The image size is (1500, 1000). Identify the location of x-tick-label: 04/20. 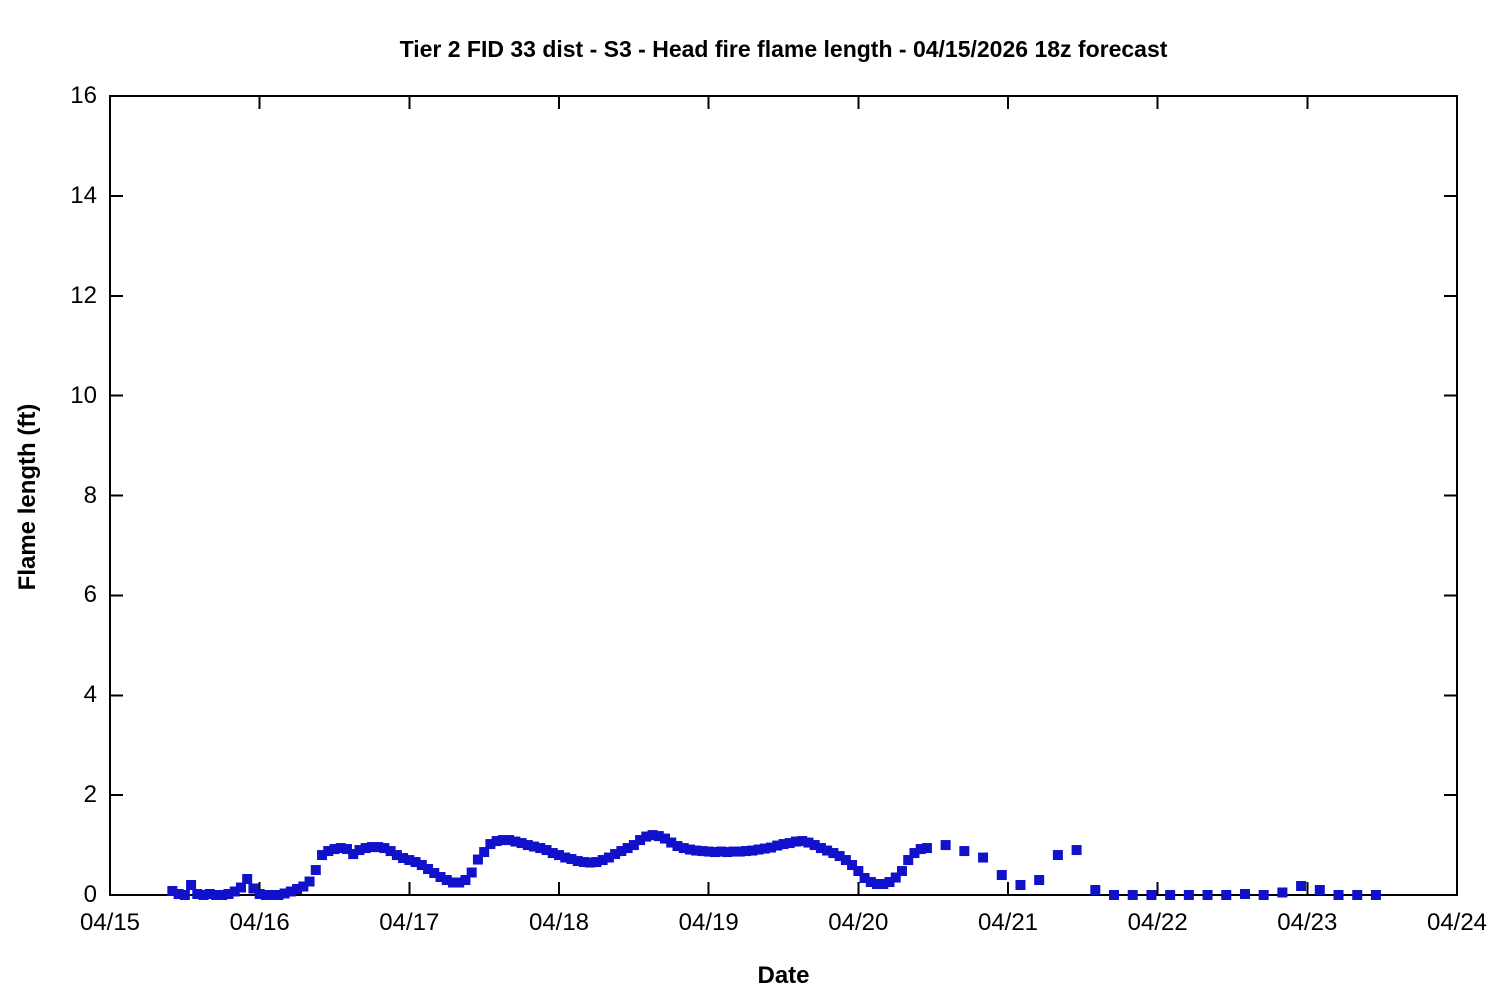
(858, 922).